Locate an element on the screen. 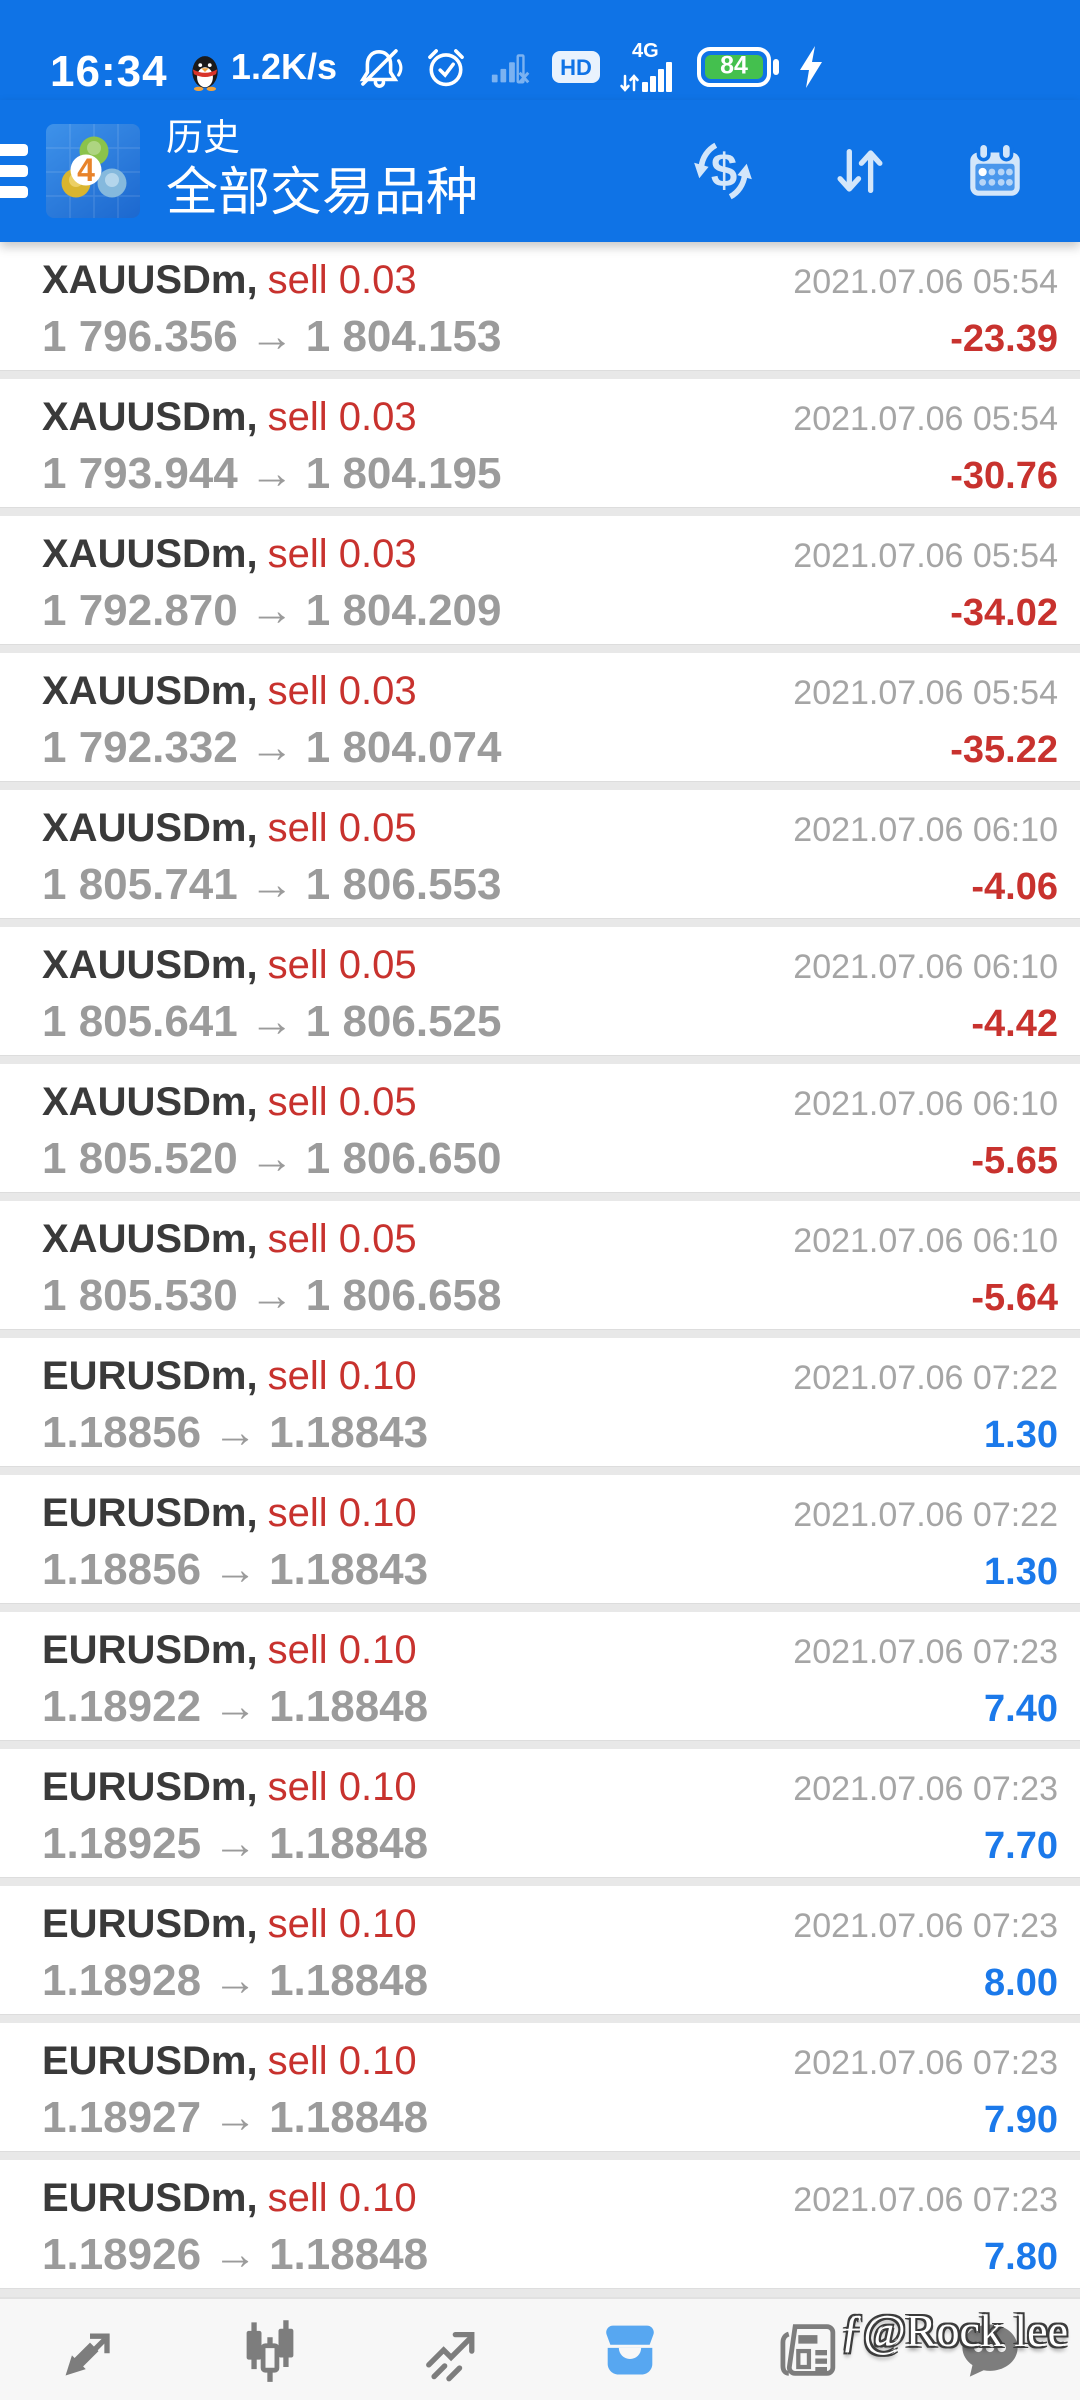  signal-sim1-dim-icon is located at coordinates (511, 67).